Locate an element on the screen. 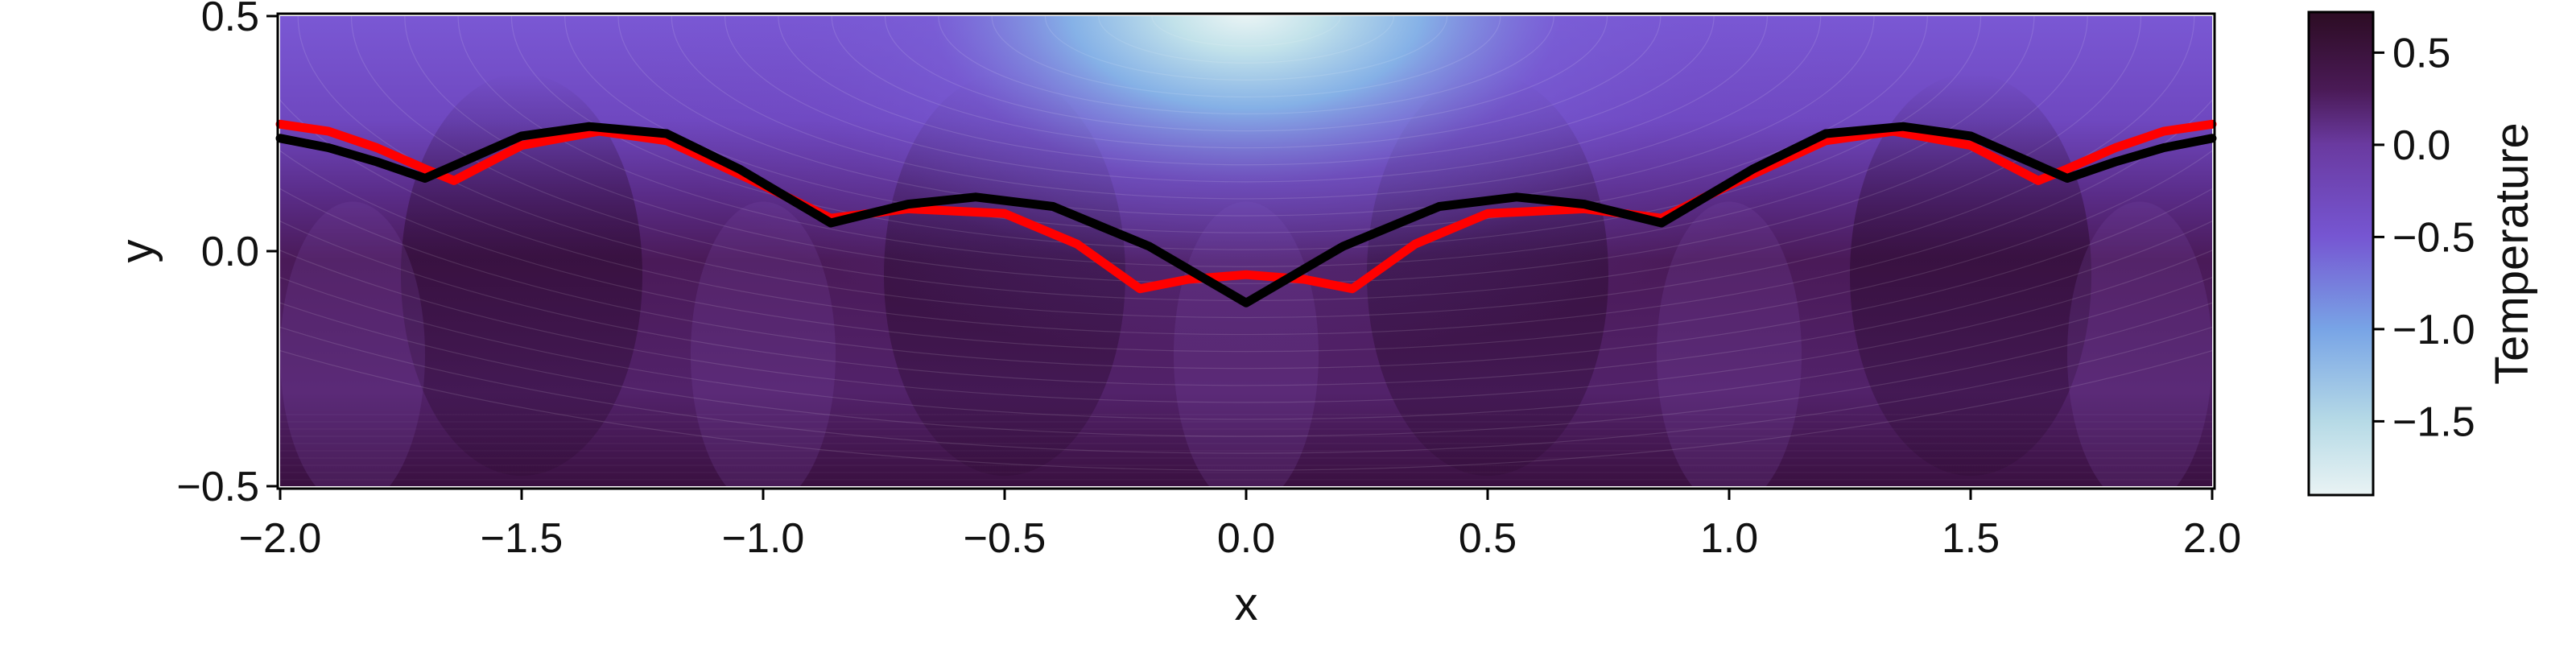 This screenshot has width=2576, height=648. x-tick-label: 0.5 is located at coordinates (1488, 539).